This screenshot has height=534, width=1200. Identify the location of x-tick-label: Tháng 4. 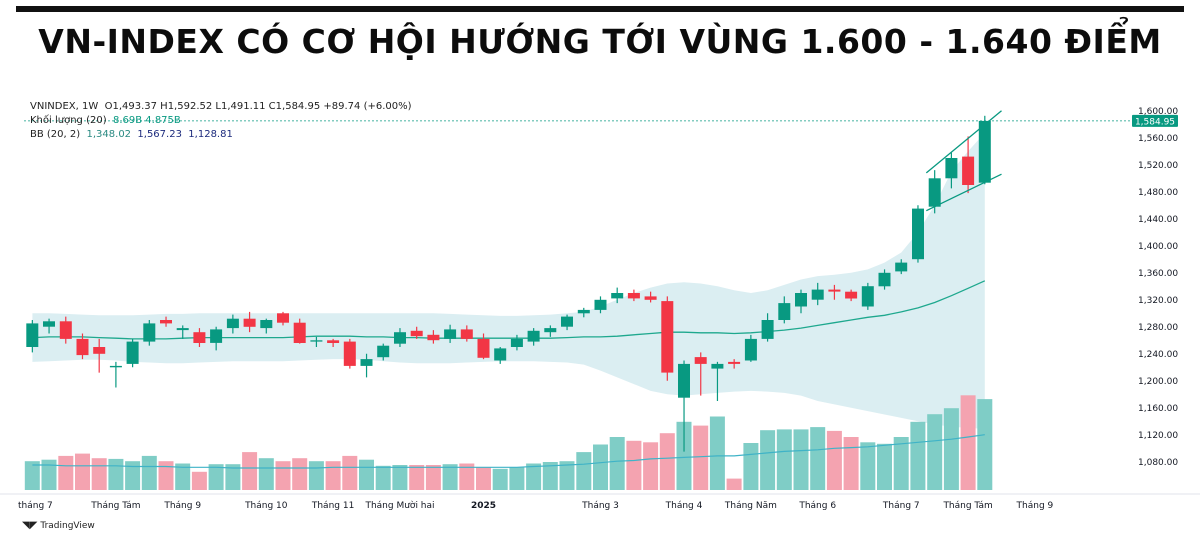
(684, 506).